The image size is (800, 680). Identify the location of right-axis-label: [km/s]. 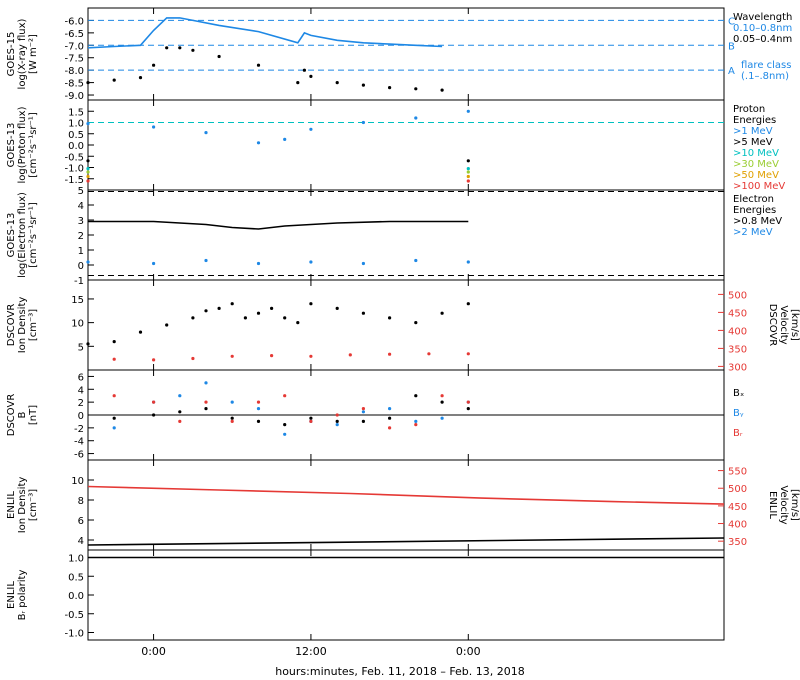
(794, 505).